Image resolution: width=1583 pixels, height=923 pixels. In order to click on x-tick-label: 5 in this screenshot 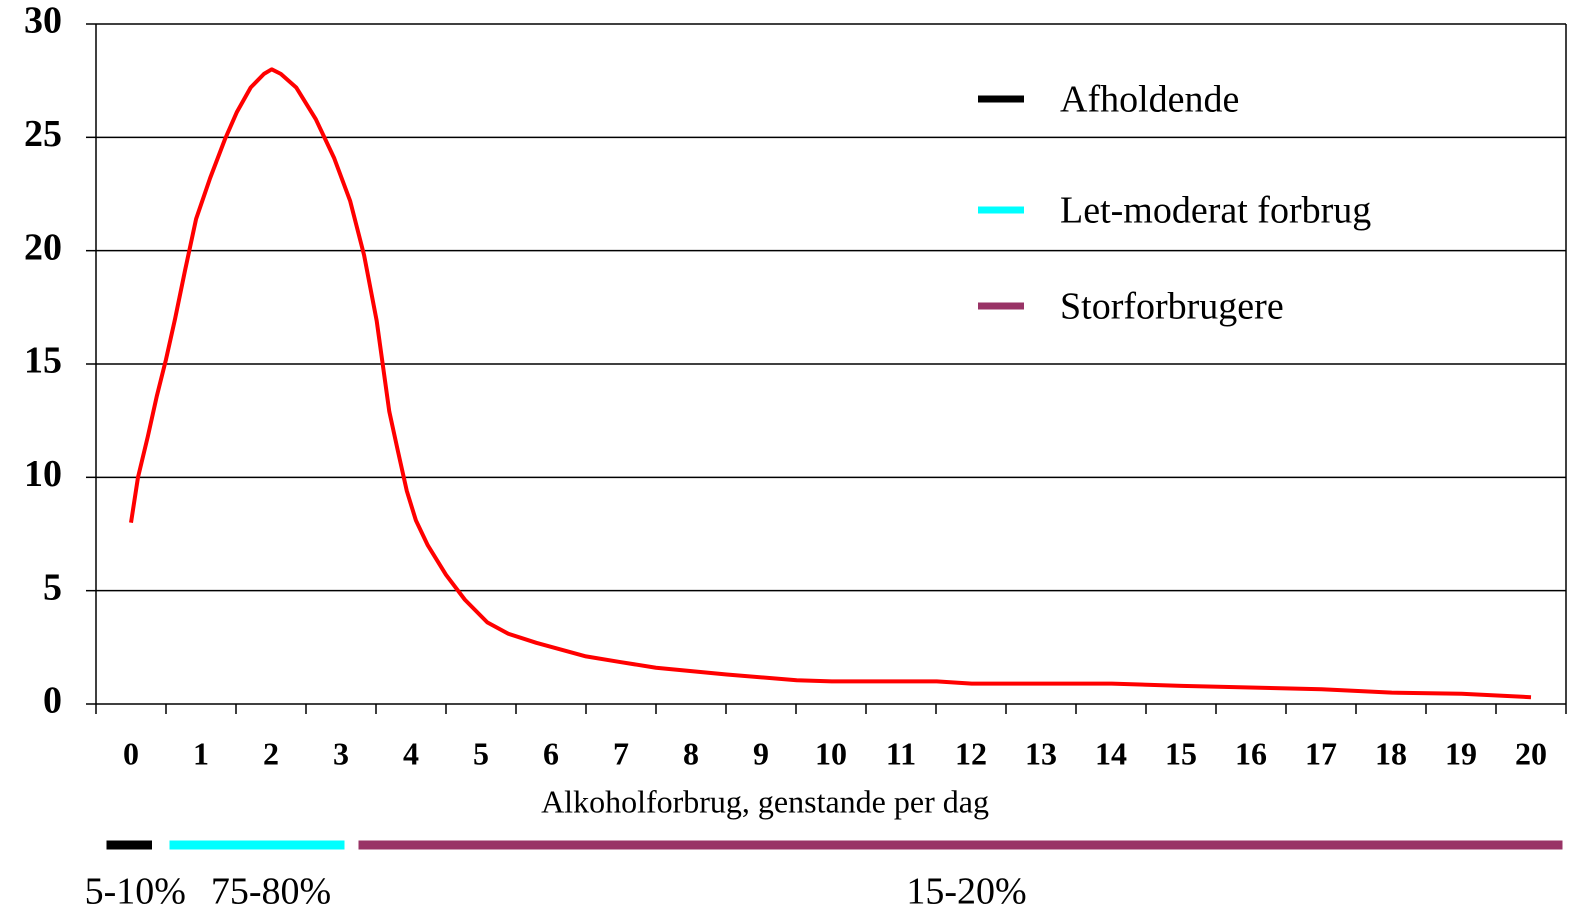, I will do `click(481, 753)`.